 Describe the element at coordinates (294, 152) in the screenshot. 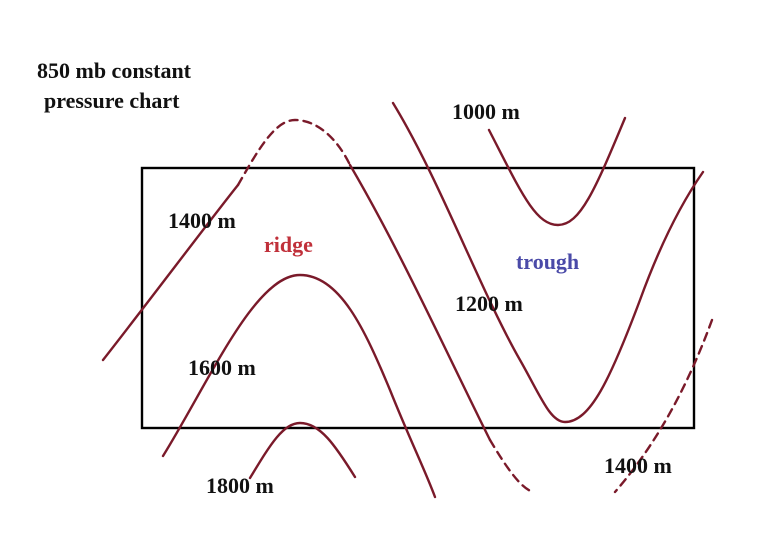

I see `contour-1400m-top-dashed` at that location.